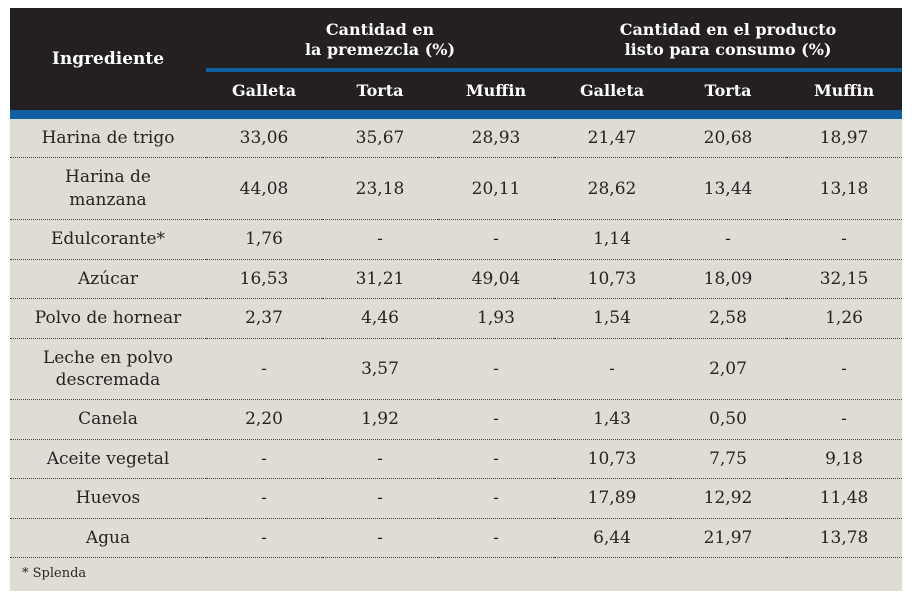 The image size is (912, 597). What do you see at coordinates (844, 138) in the screenshot?
I see `value-cell: 18,97` at bounding box center [844, 138].